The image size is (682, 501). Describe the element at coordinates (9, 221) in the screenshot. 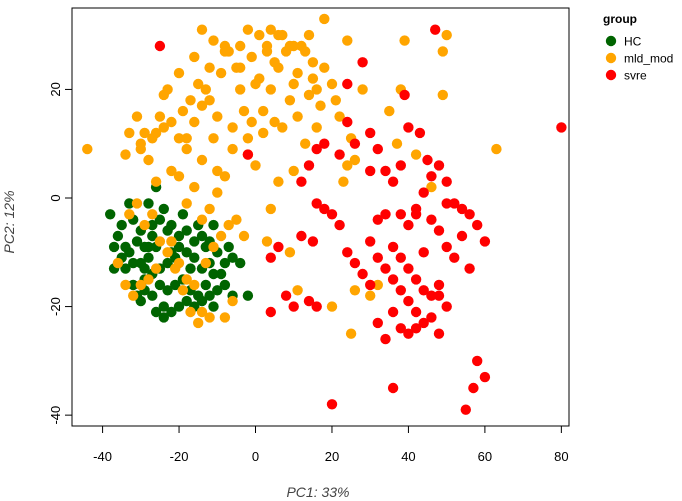

I see `y-axis-title: PC2: 12%` at that location.